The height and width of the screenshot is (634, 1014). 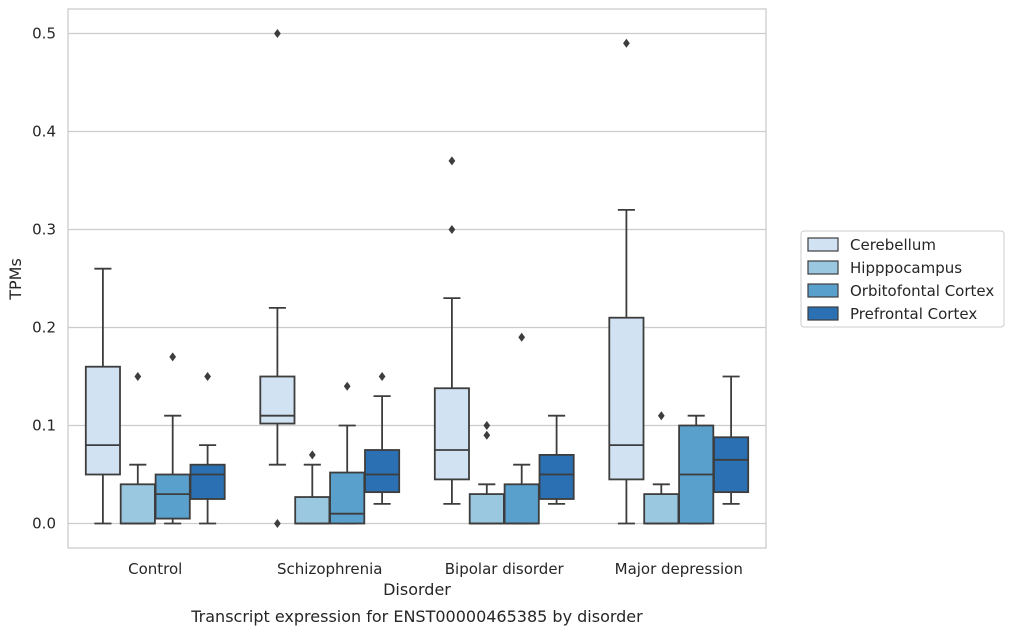 I want to click on y-tick-label: 0.0, so click(x=44, y=524).